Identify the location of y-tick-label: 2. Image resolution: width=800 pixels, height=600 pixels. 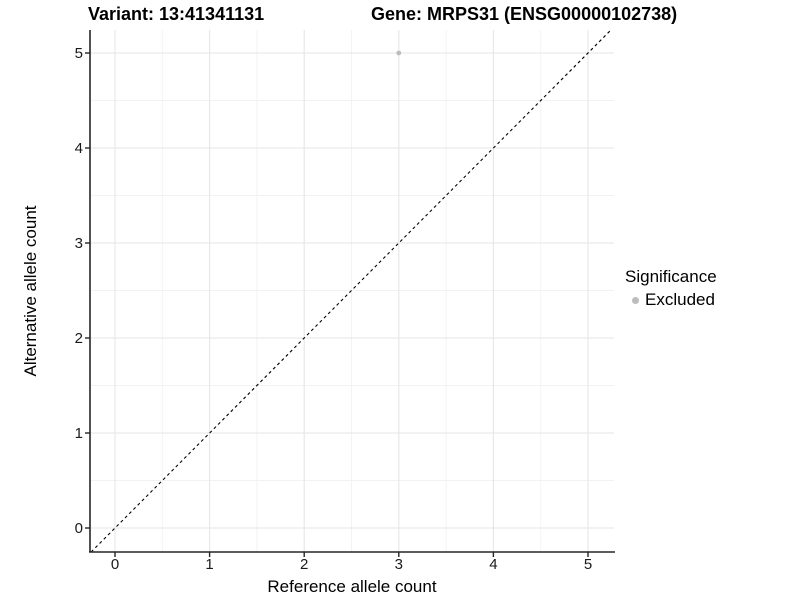
(79, 338).